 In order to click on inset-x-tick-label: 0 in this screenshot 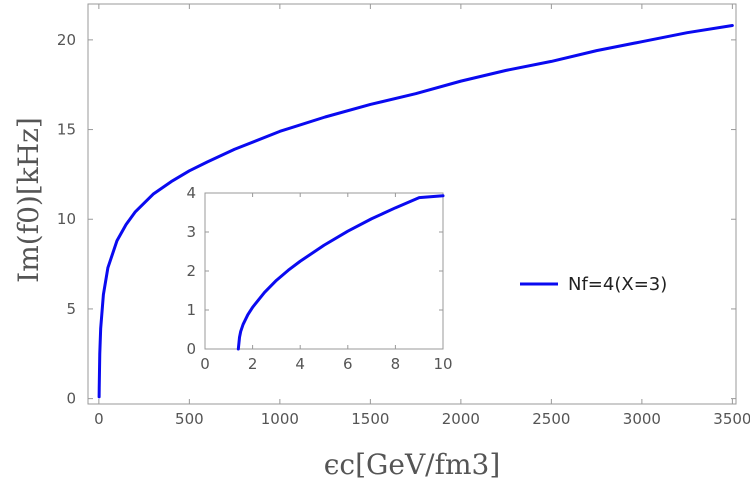, I will do `click(205, 364)`.